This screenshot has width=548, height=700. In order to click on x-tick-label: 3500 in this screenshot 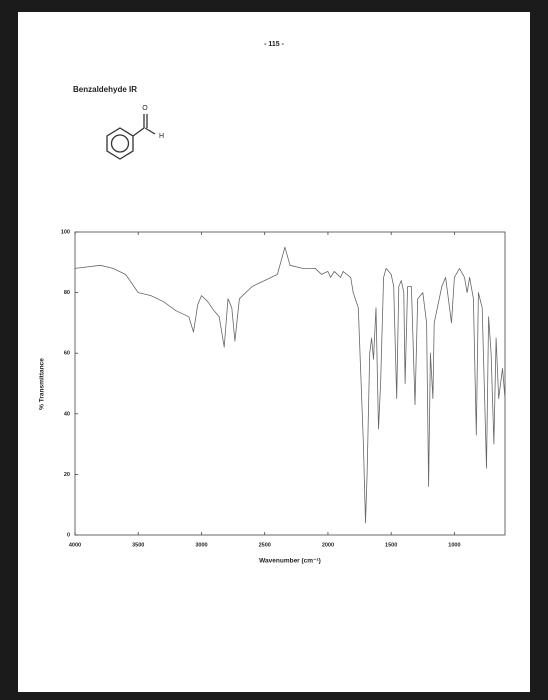, I will do `click(138, 545)`.